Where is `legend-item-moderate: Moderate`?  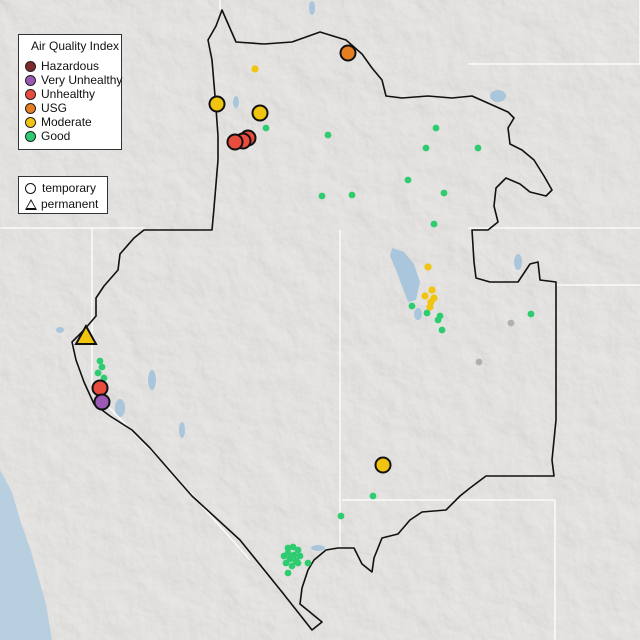
legend-item-moderate: Moderate is located at coordinates (58, 122).